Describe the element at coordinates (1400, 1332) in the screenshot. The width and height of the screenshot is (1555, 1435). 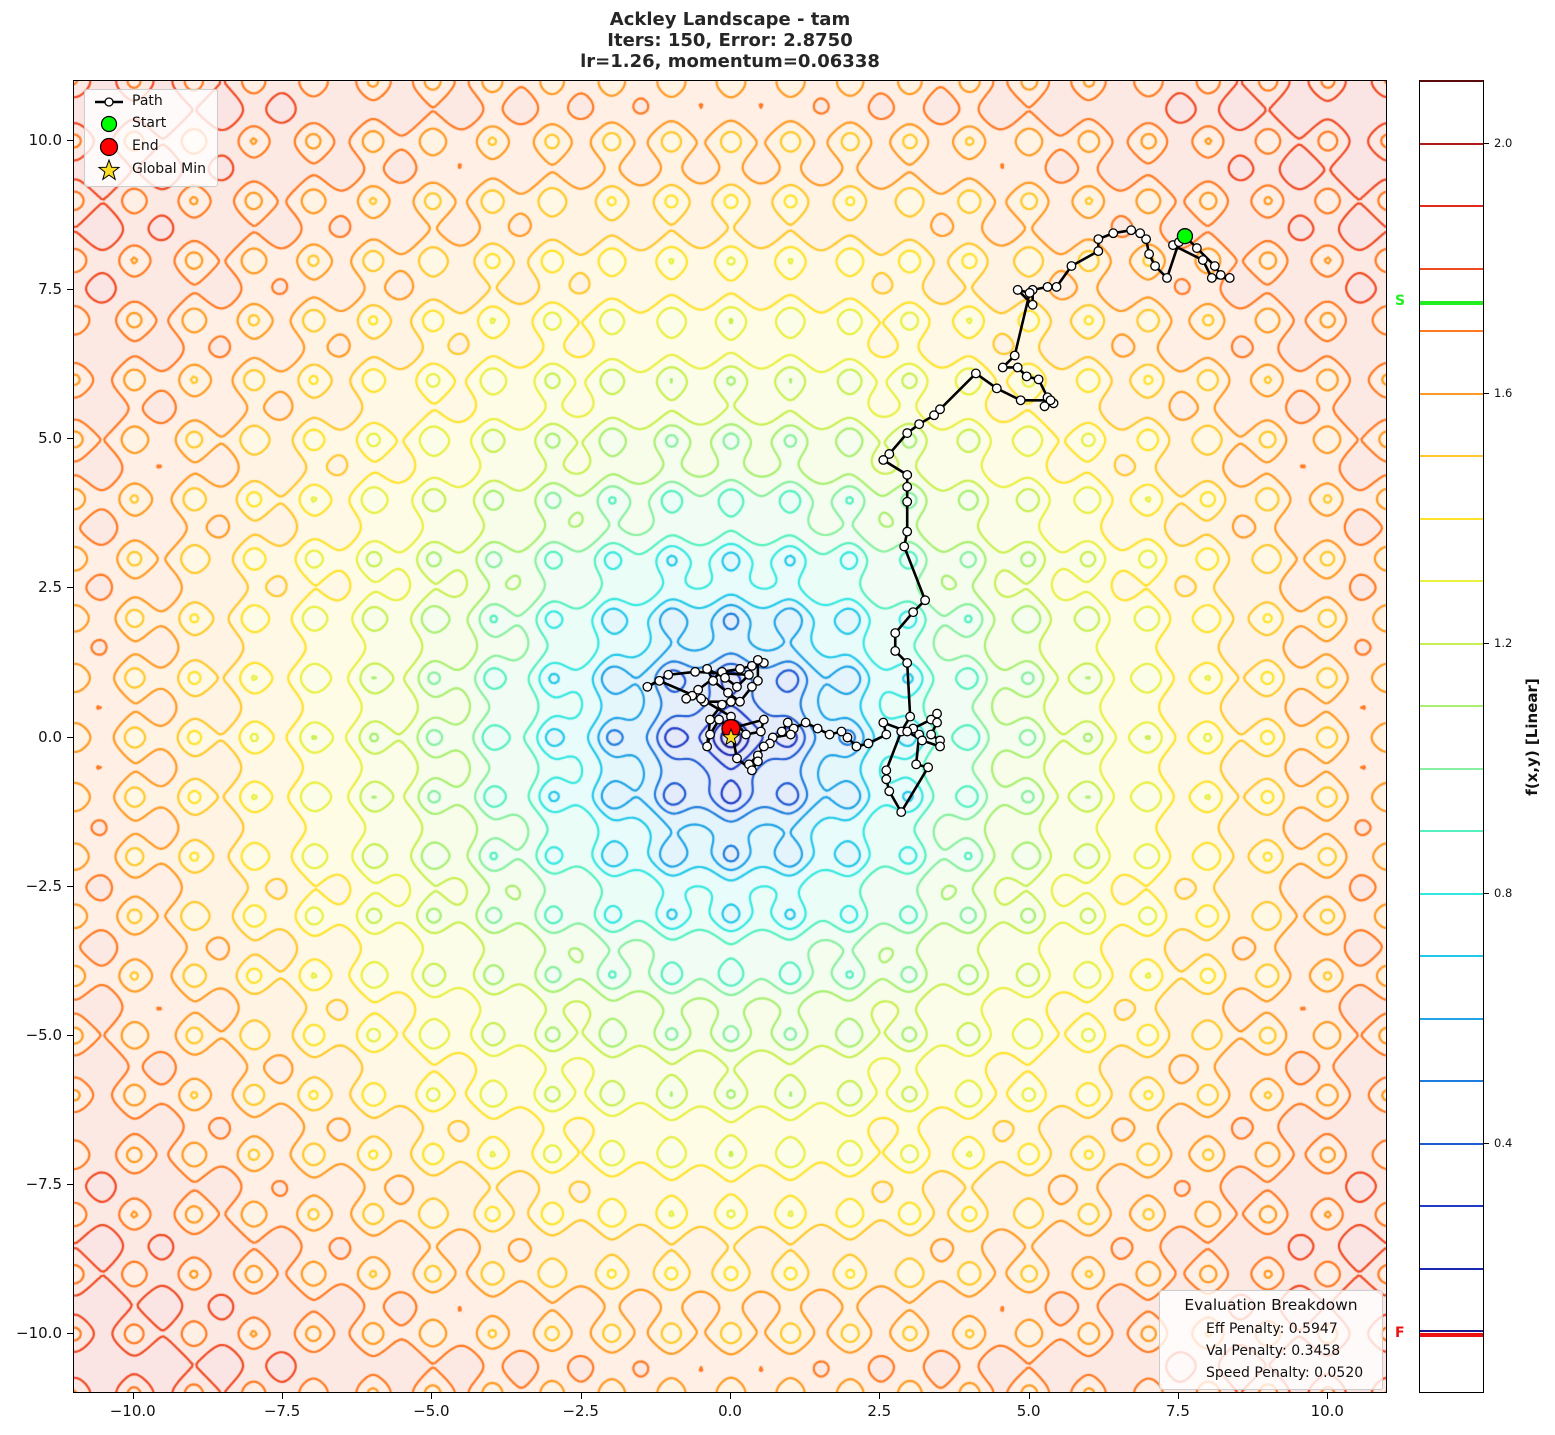
I see `colorbar-end-label: F` at that location.